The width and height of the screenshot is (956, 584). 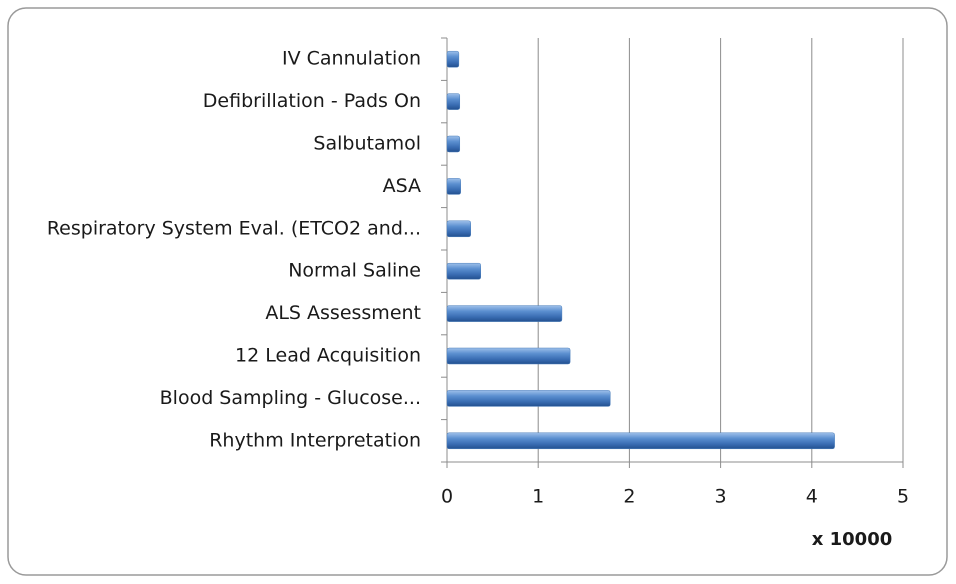 What do you see at coordinates (721, 497) in the screenshot?
I see `x-tick-label: 3` at bounding box center [721, 497].